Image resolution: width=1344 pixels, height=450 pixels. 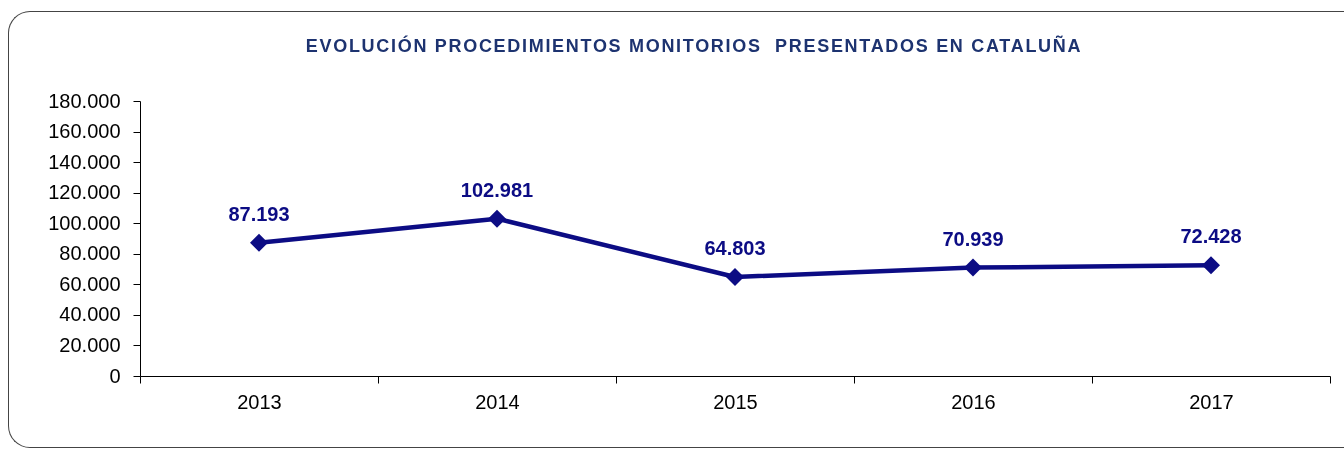 What do you see at coordinates (1211, 236) in the screenshot?
I see `data-label: 72.428` at bounding box center [1211, 236].